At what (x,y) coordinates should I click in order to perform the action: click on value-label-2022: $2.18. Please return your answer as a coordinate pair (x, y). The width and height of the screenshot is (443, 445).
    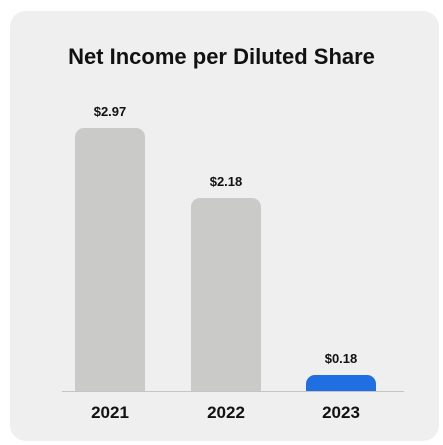
    Looking at the image, I should click on (226, 181).